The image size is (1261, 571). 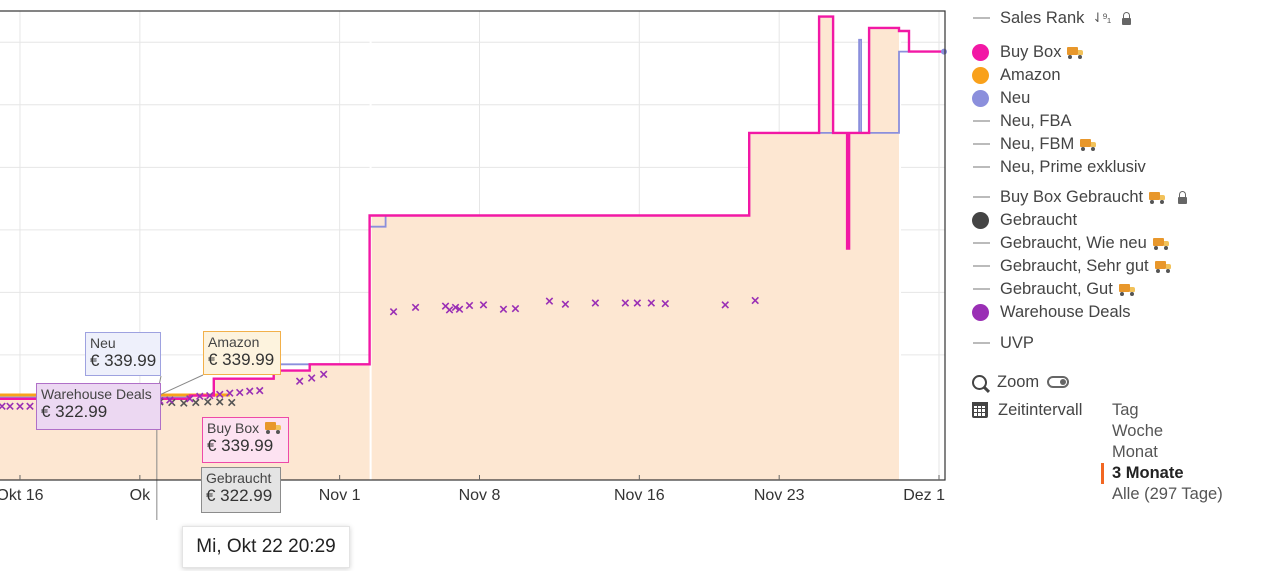 I want to click on interval-option: Tag, so click(x=1125, y=410).